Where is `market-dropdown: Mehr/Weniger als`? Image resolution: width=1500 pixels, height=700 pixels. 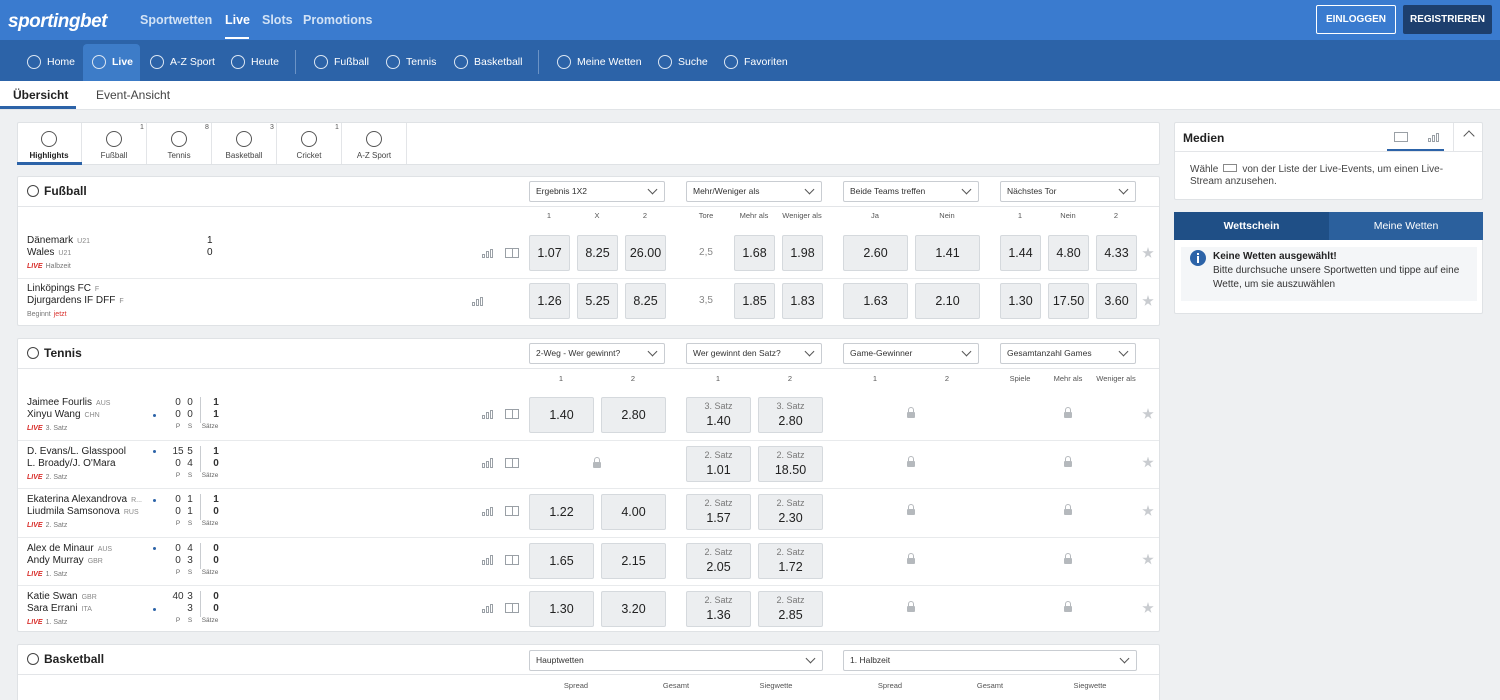 market-dropdown: Mehr/Weniger als is located at coordinates (754, 191).